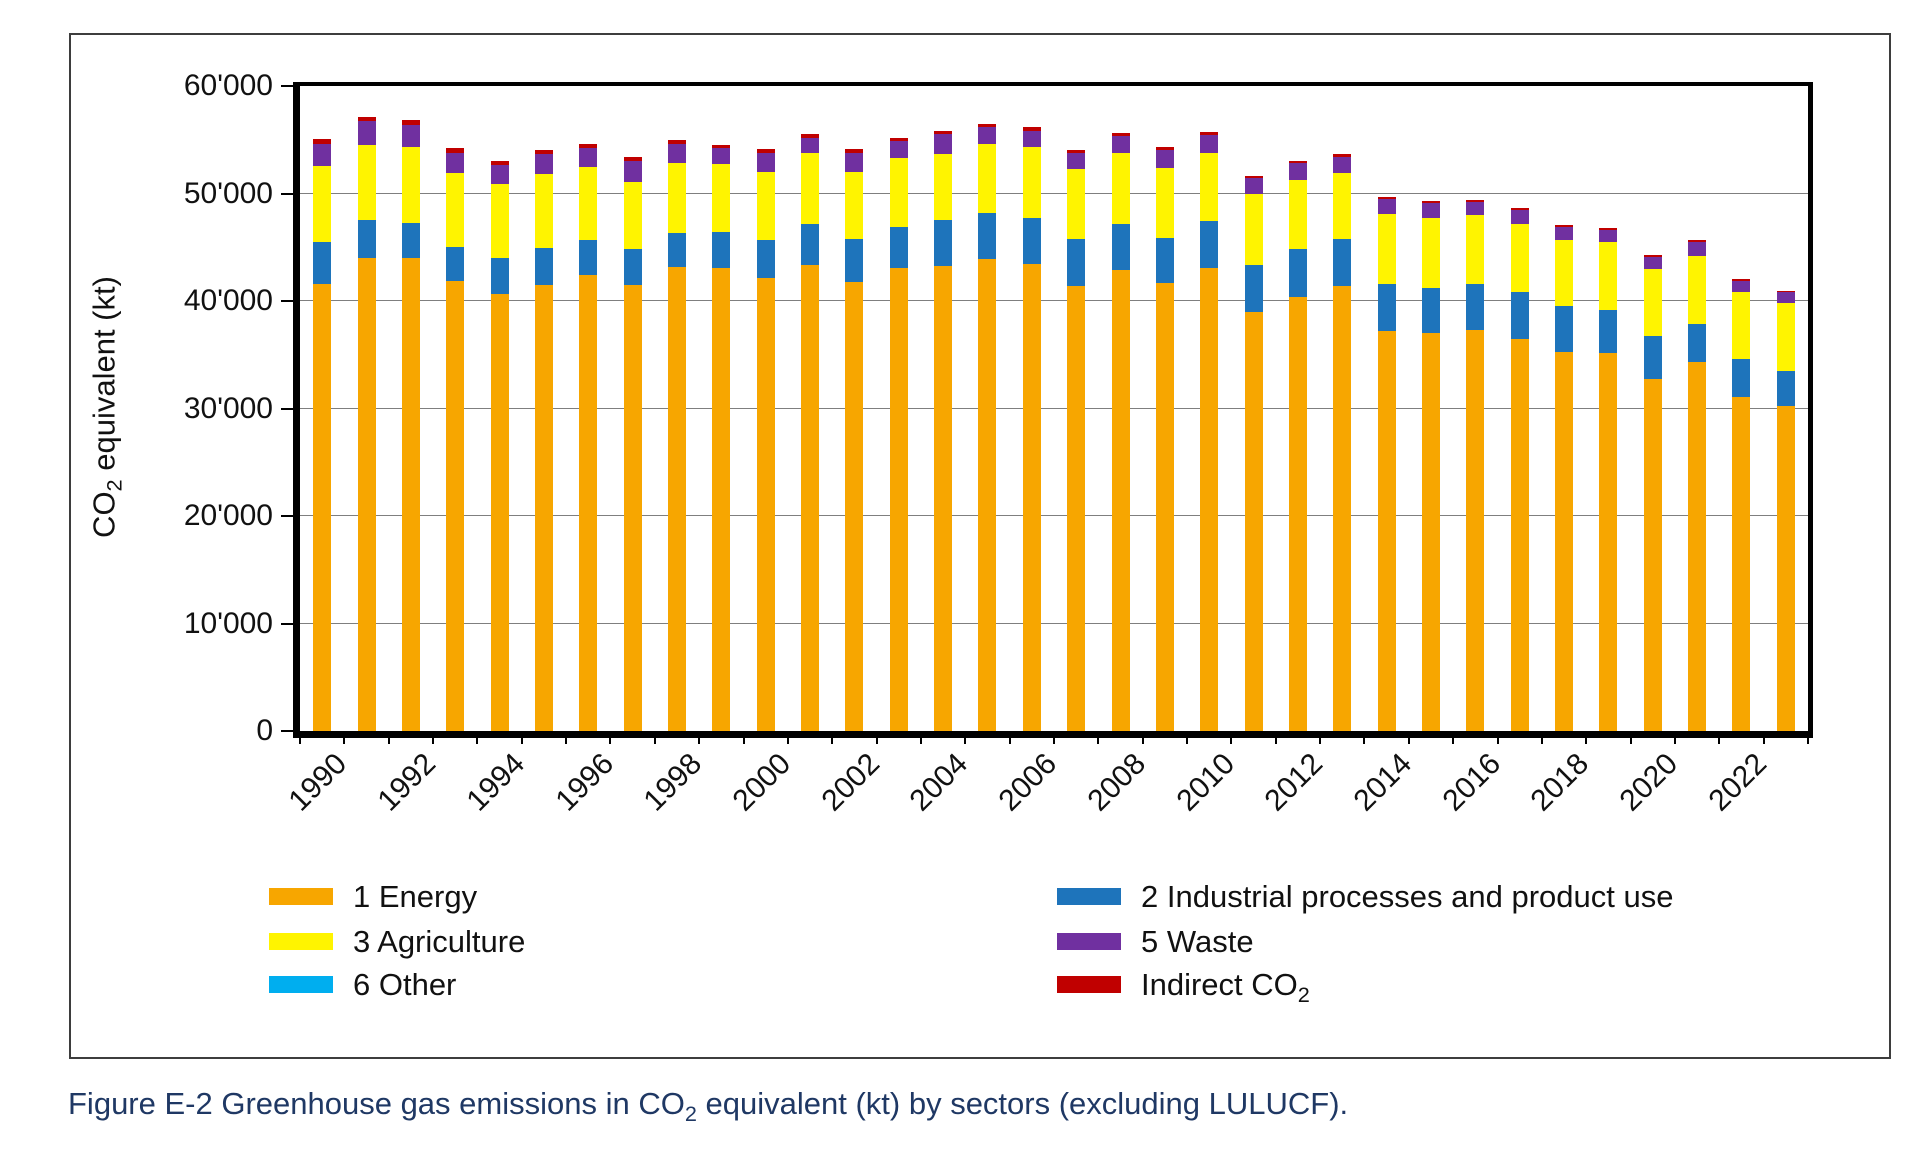  Describe the element at coordinates (1431, 466) in the screenshot. I see `bar-2015` at that location.